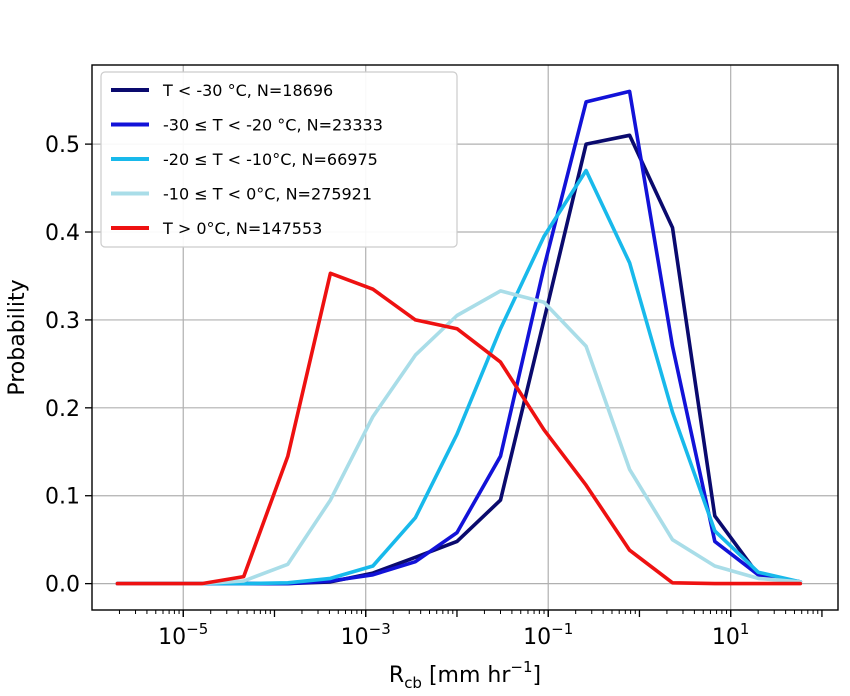  What do you see at coordinates (62, 321) in the screenshot?
I see `y-tick-label: 0.3` at bounding box center [62, 321].